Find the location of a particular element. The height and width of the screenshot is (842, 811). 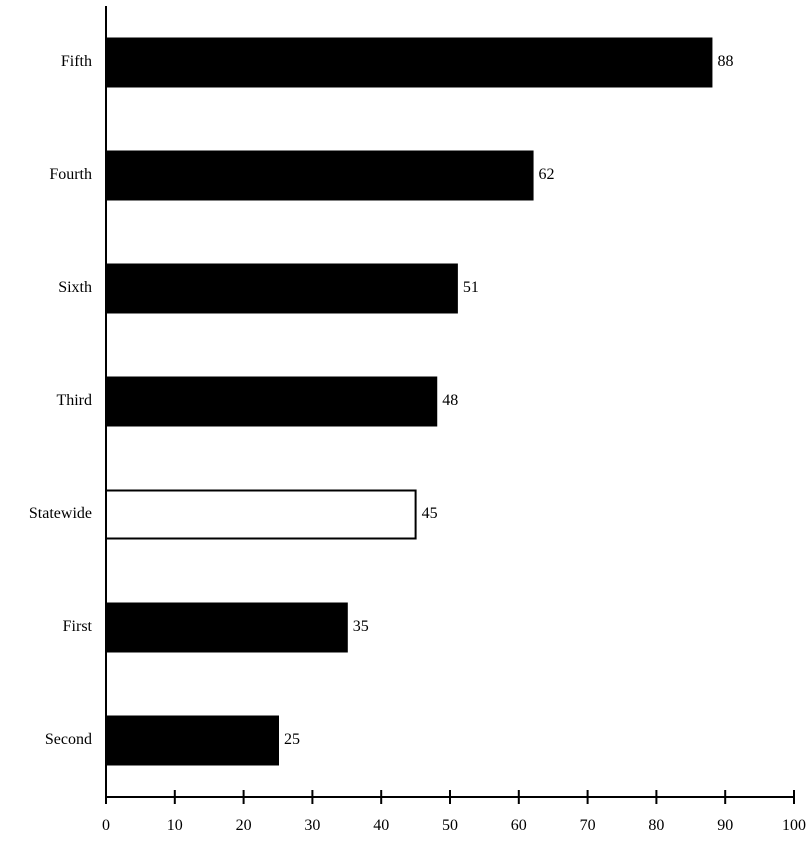

value-label-sixth: 51 is located at coordinates (471, 287).